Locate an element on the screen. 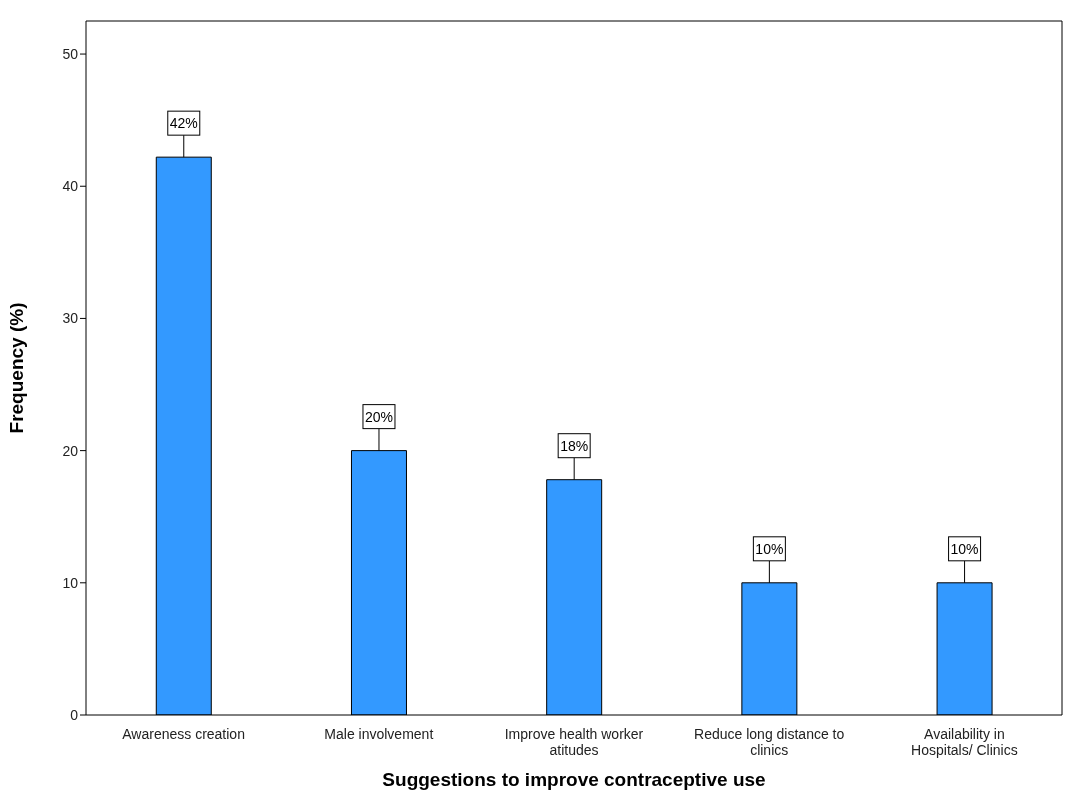  y-tick-label: 40 is located at coordinates (70, 186).